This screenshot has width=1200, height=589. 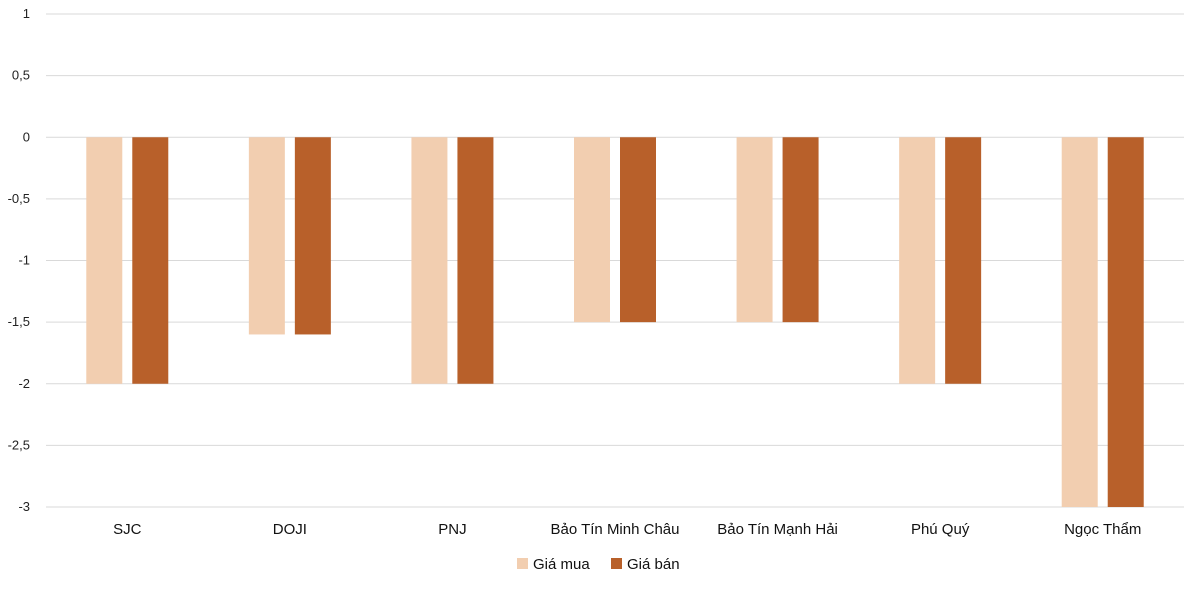 I want to click on y-tick-label: -2, so click(x=24, y=383).